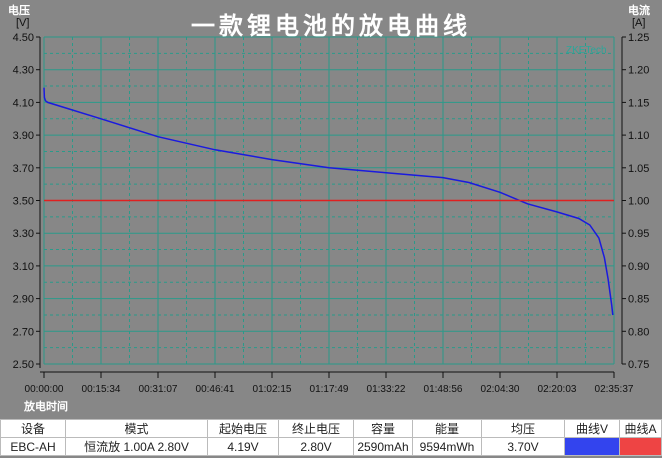  Describe the element at coordinates (614, 389) in the screenshot. I see `x-tick-label: 02:35:37` at that location.